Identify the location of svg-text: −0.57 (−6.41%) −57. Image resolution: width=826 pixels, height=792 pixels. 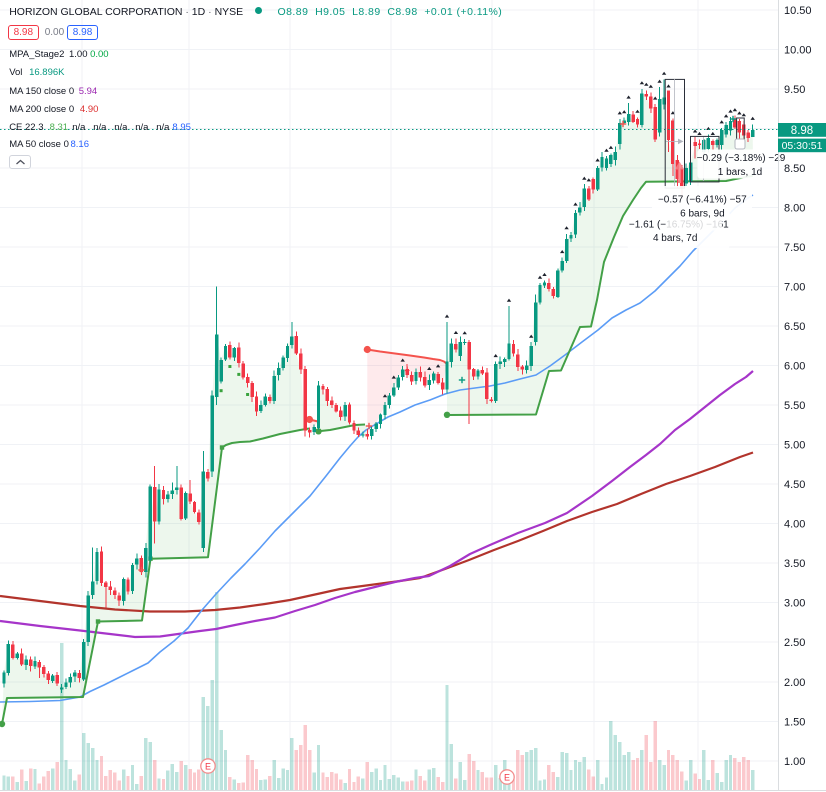
(702, 200).